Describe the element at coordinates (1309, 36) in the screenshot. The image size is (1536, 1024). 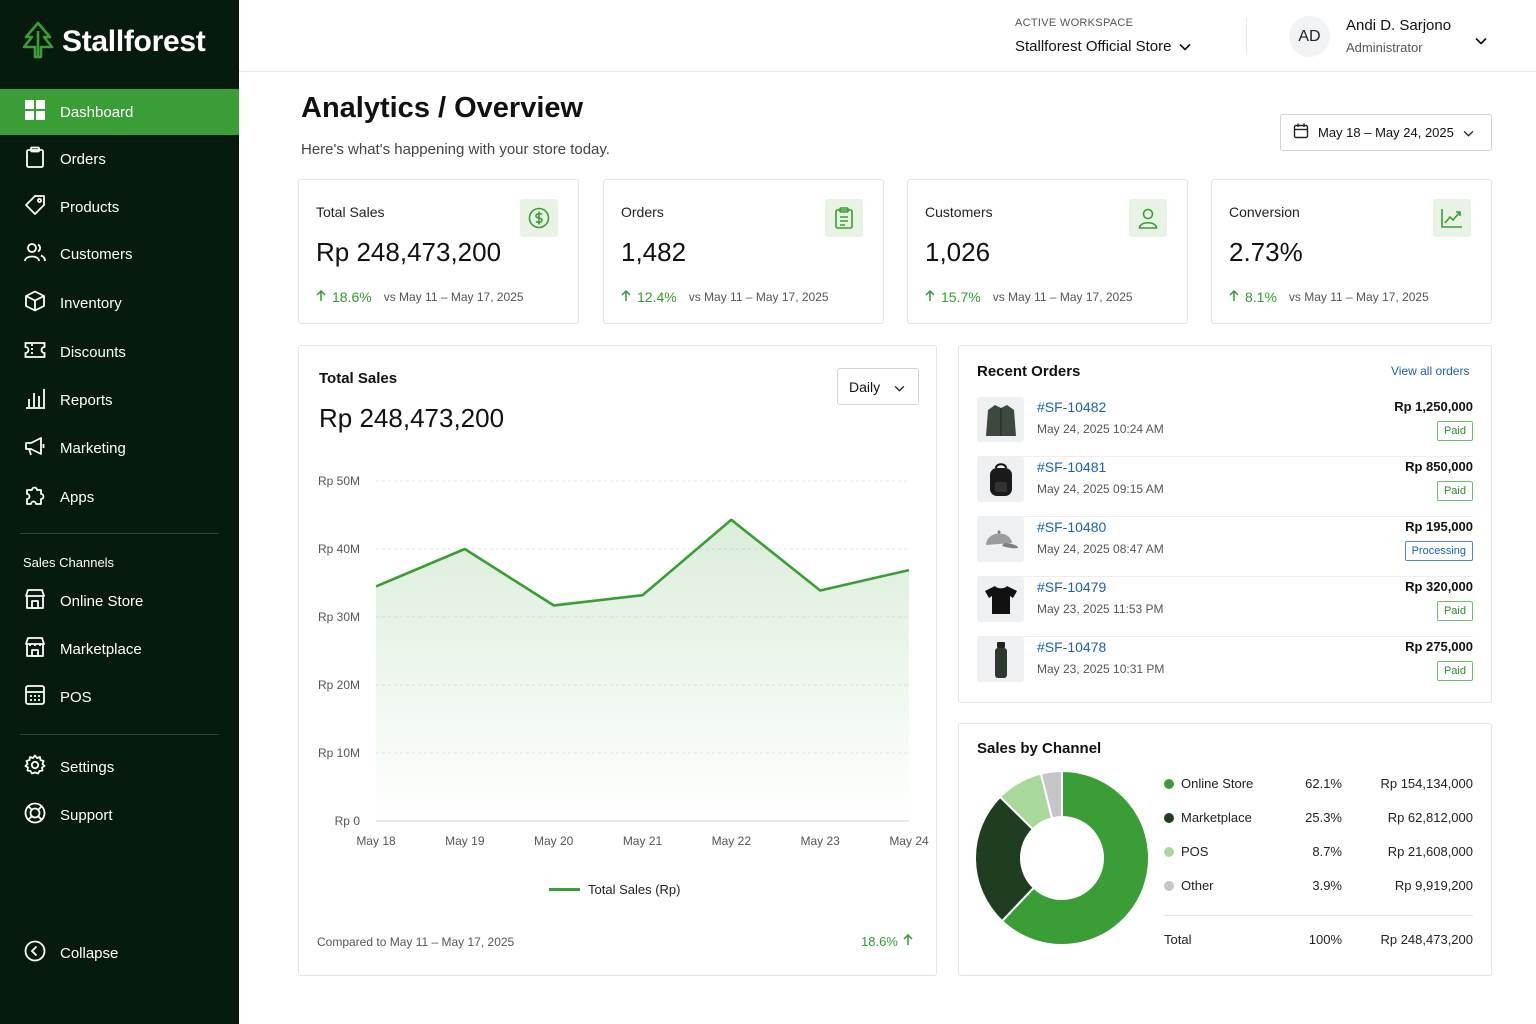
I see `avatar: AD` at that location.